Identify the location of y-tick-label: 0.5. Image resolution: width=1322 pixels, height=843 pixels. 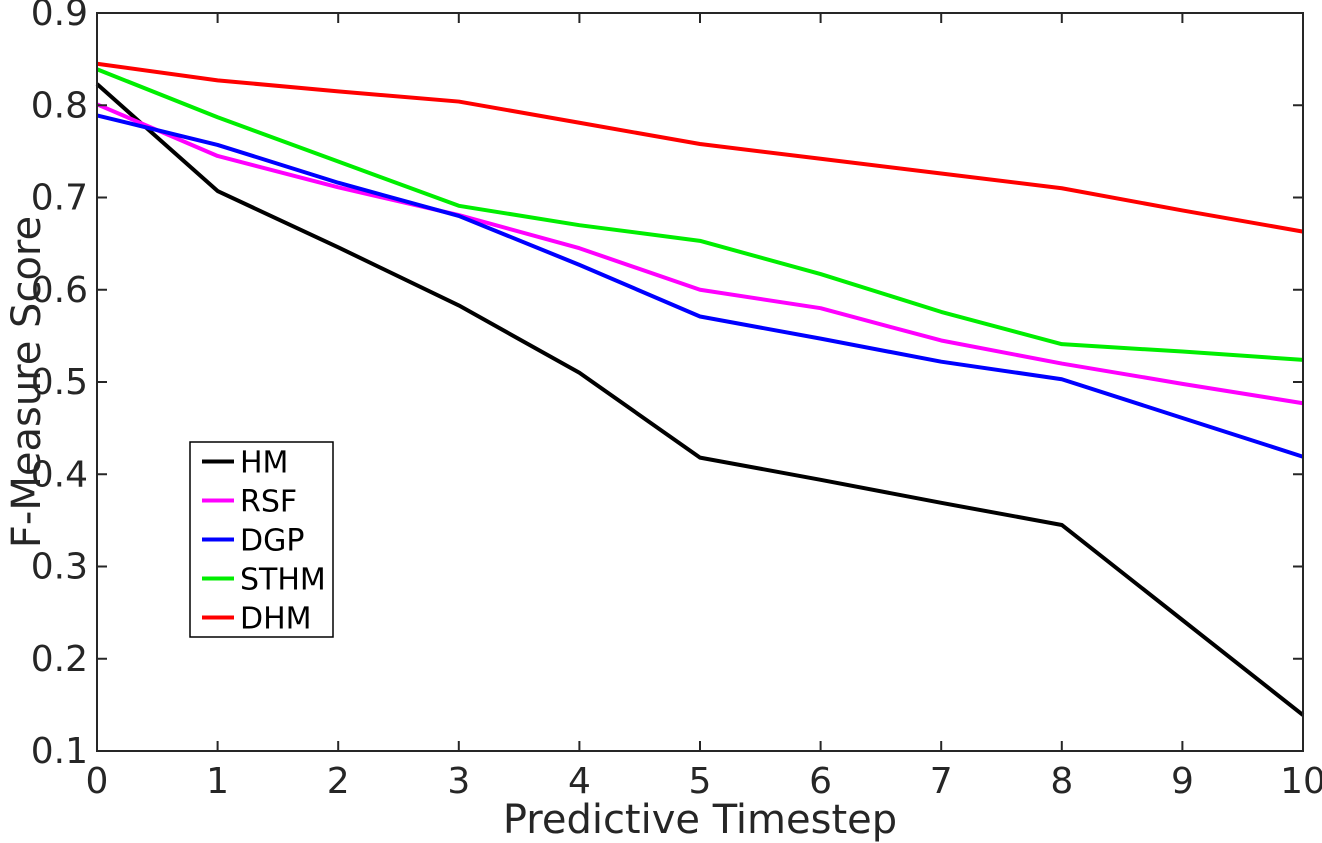
(59, 382).